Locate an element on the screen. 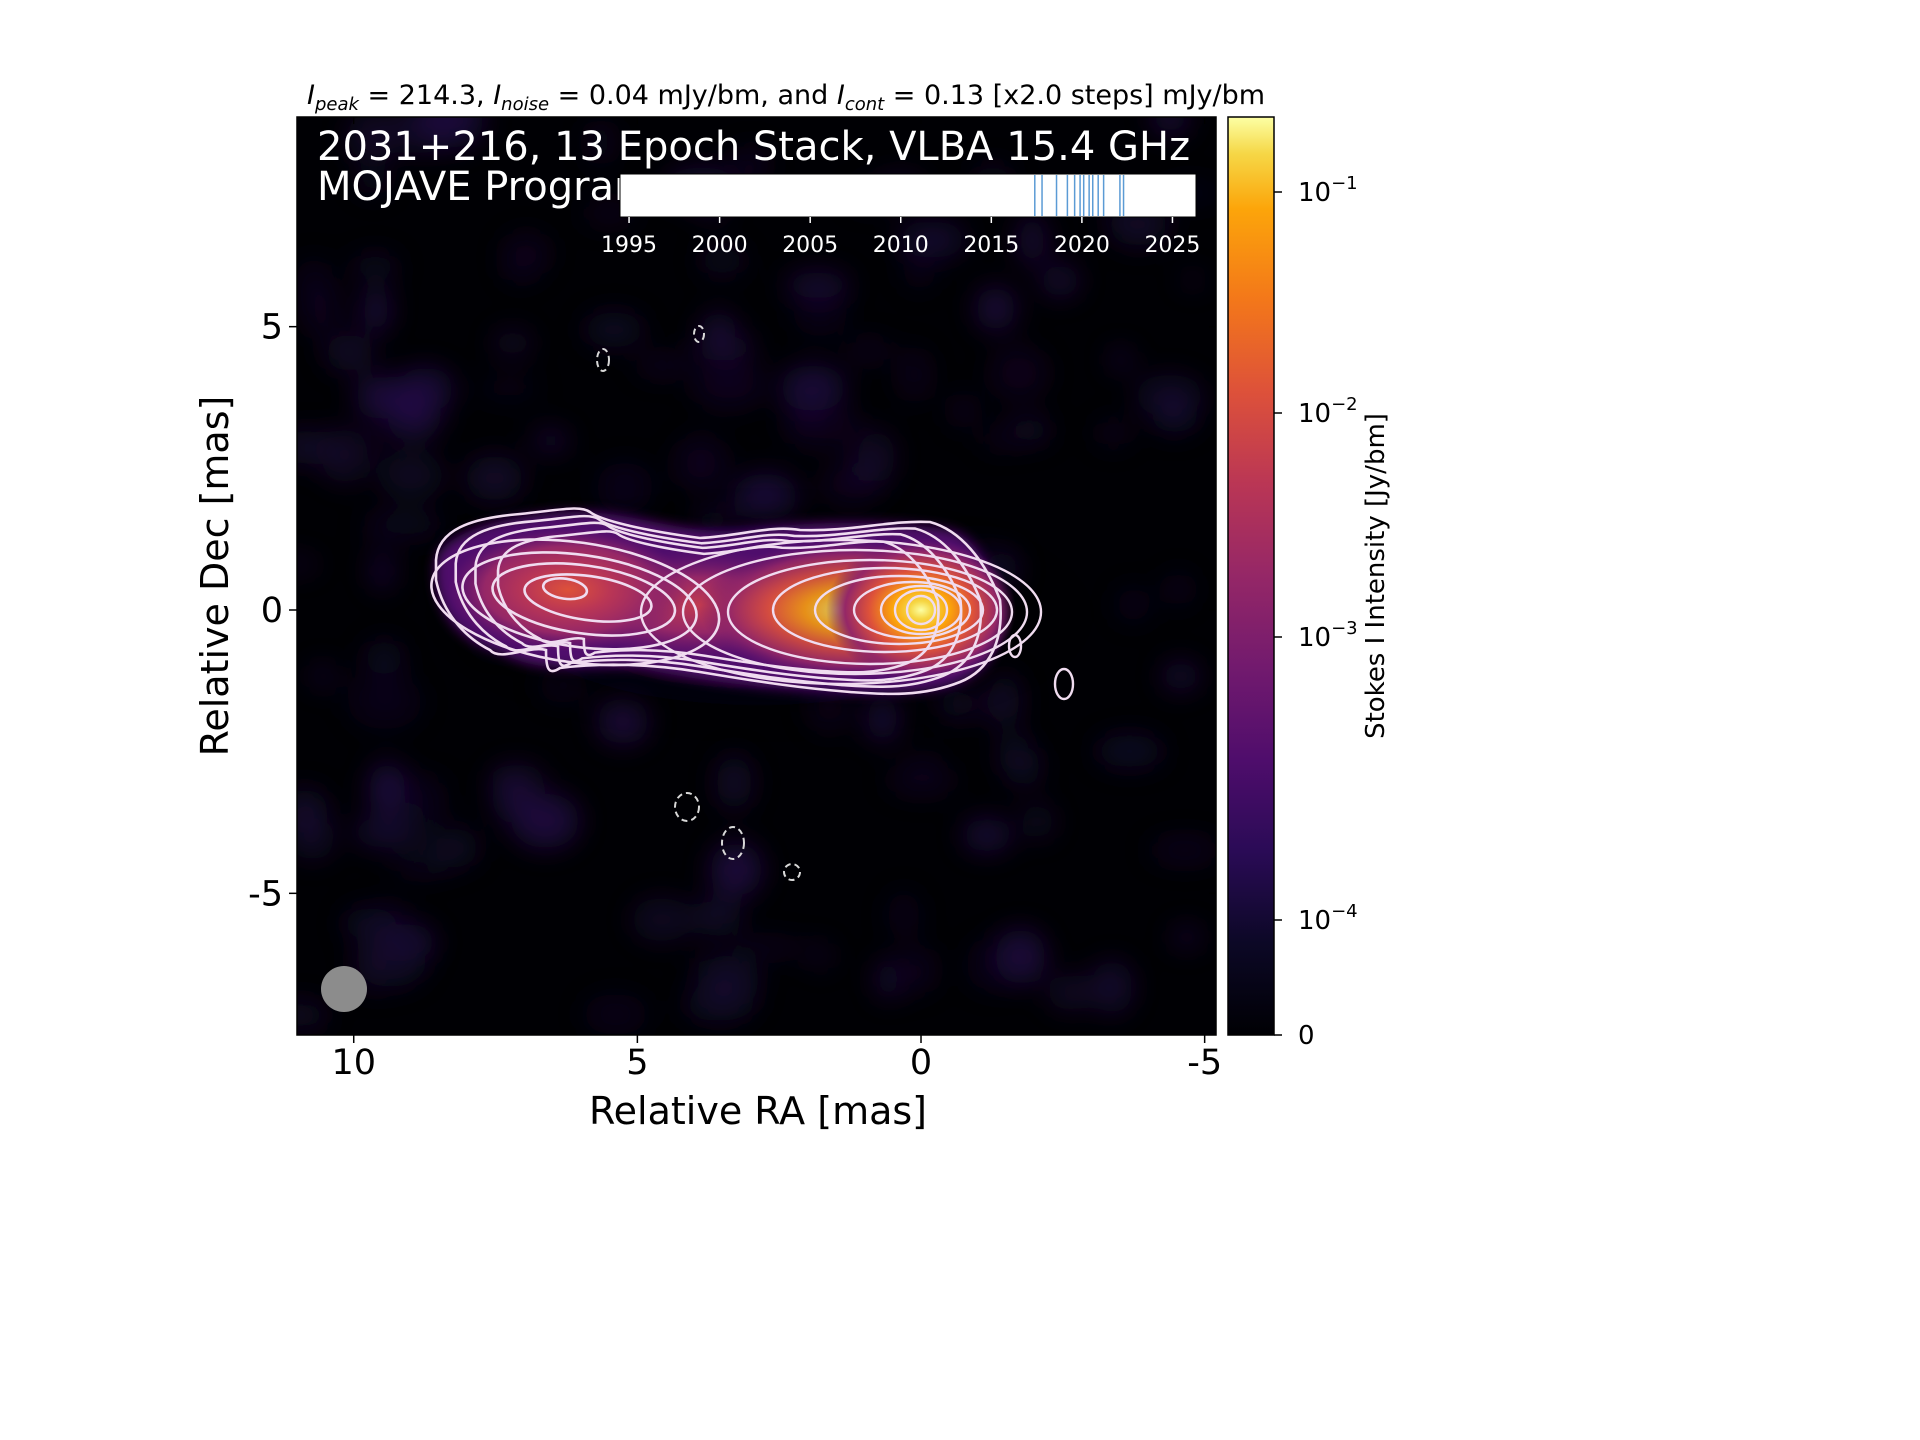  y-axis-label: Relative Dec [mas] is located at coordinates (215, 576).